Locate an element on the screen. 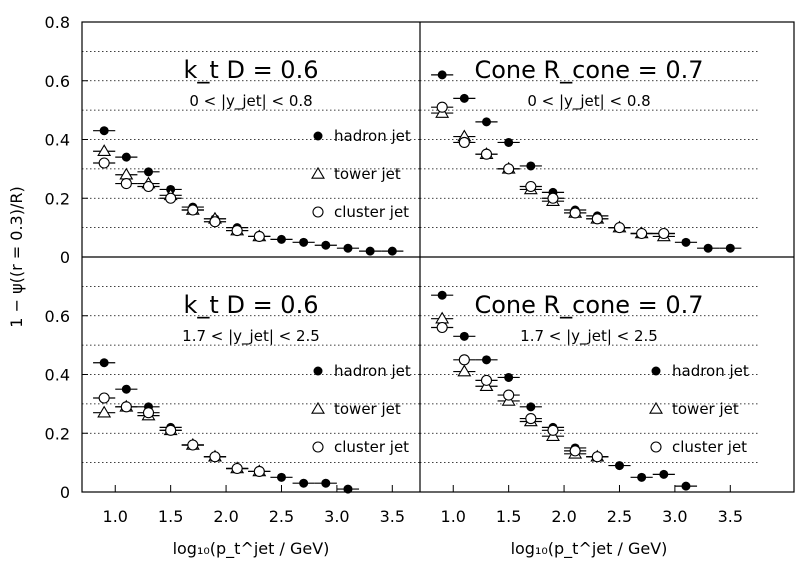 The height and width of the screenshot is (566, 807). y-tick-label: 0.6 is located at coordinates (57, 81).